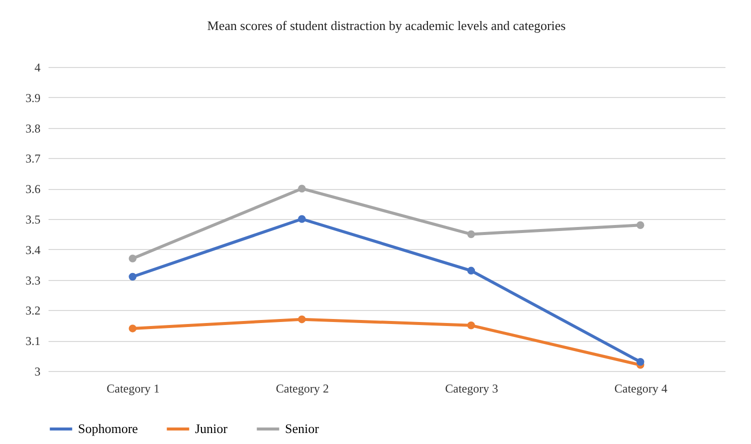 This screenshot has height=444, width=751. I want to click on y-tick-label: 3.4, so click(33, 249).